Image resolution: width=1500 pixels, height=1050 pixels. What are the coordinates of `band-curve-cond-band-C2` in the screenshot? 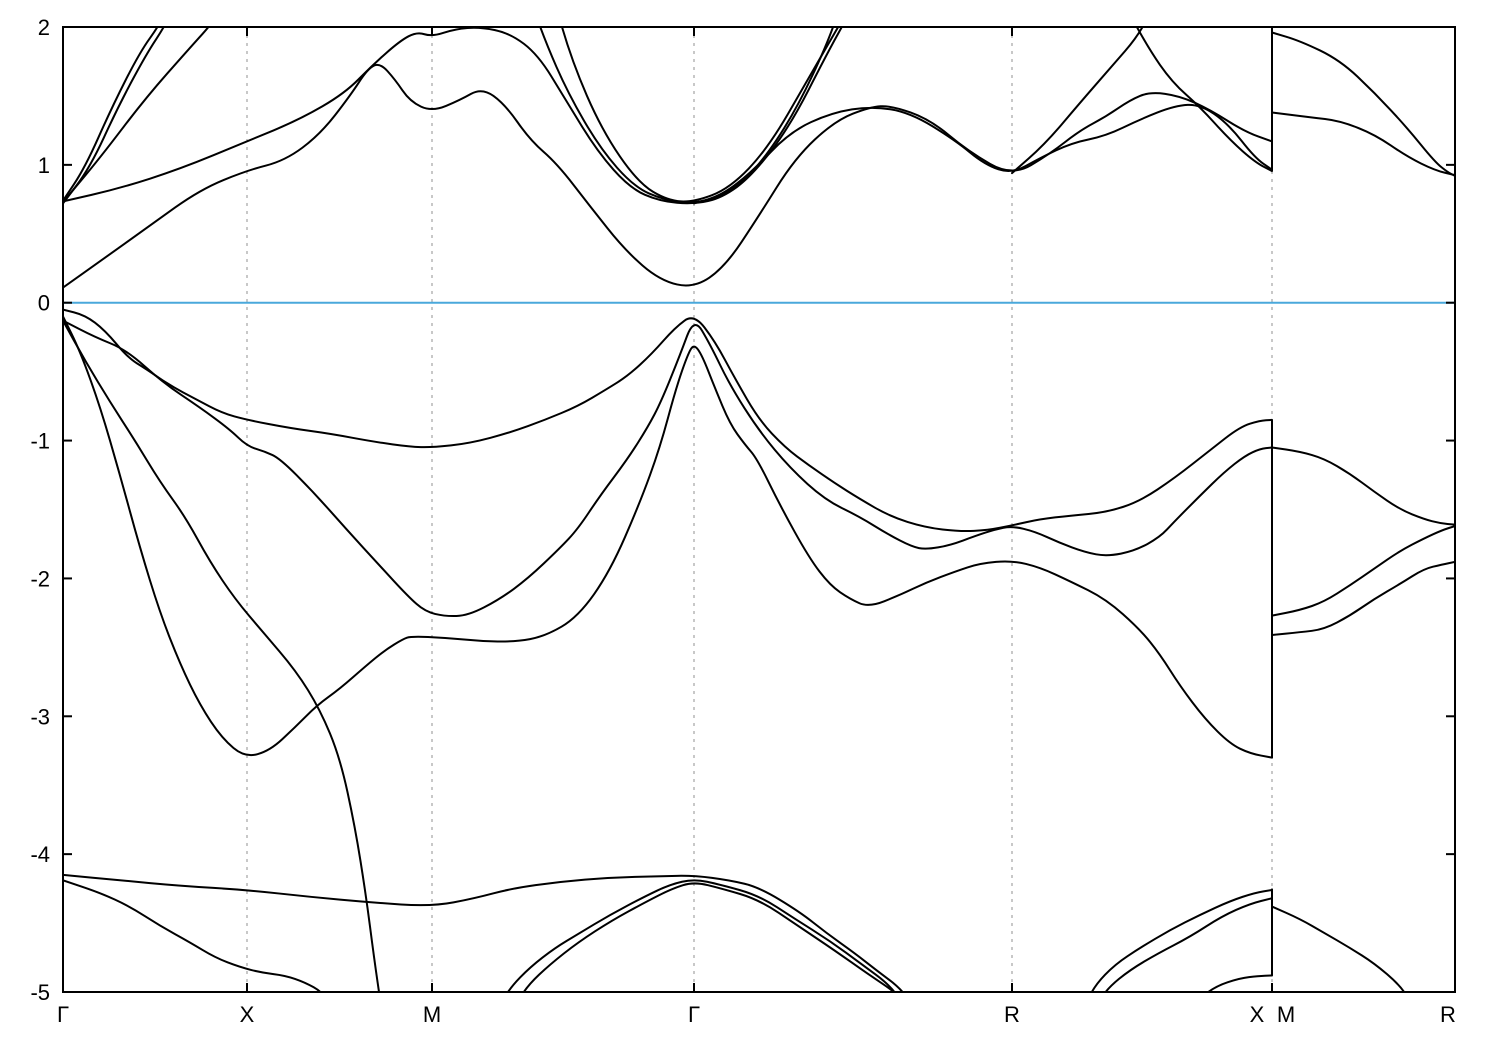 It's located at (687, 115).